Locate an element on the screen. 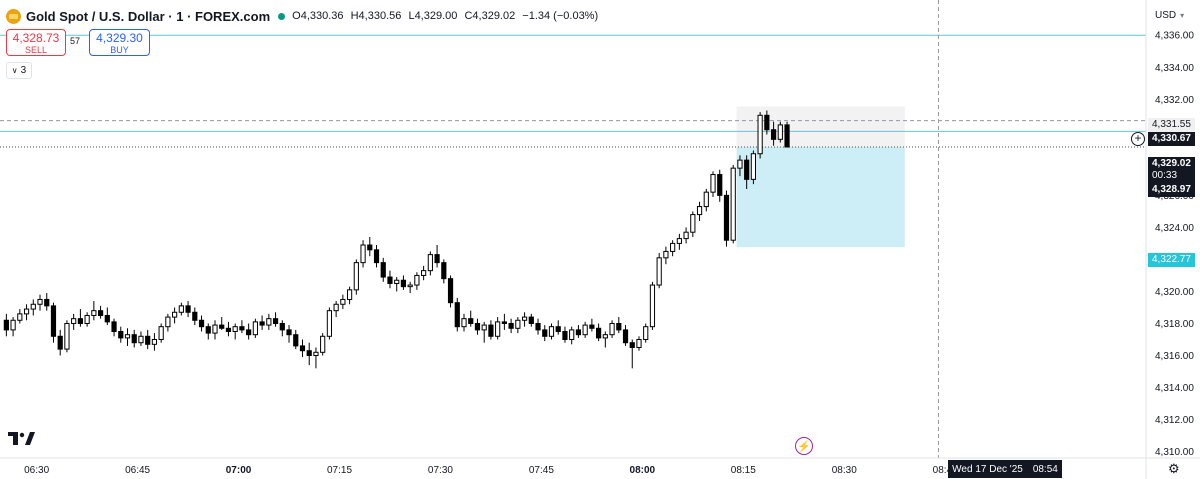 The height and width of the screenshot is (479, 1200). gear-icon: ⚙ is located at coordinates (1174, 468).